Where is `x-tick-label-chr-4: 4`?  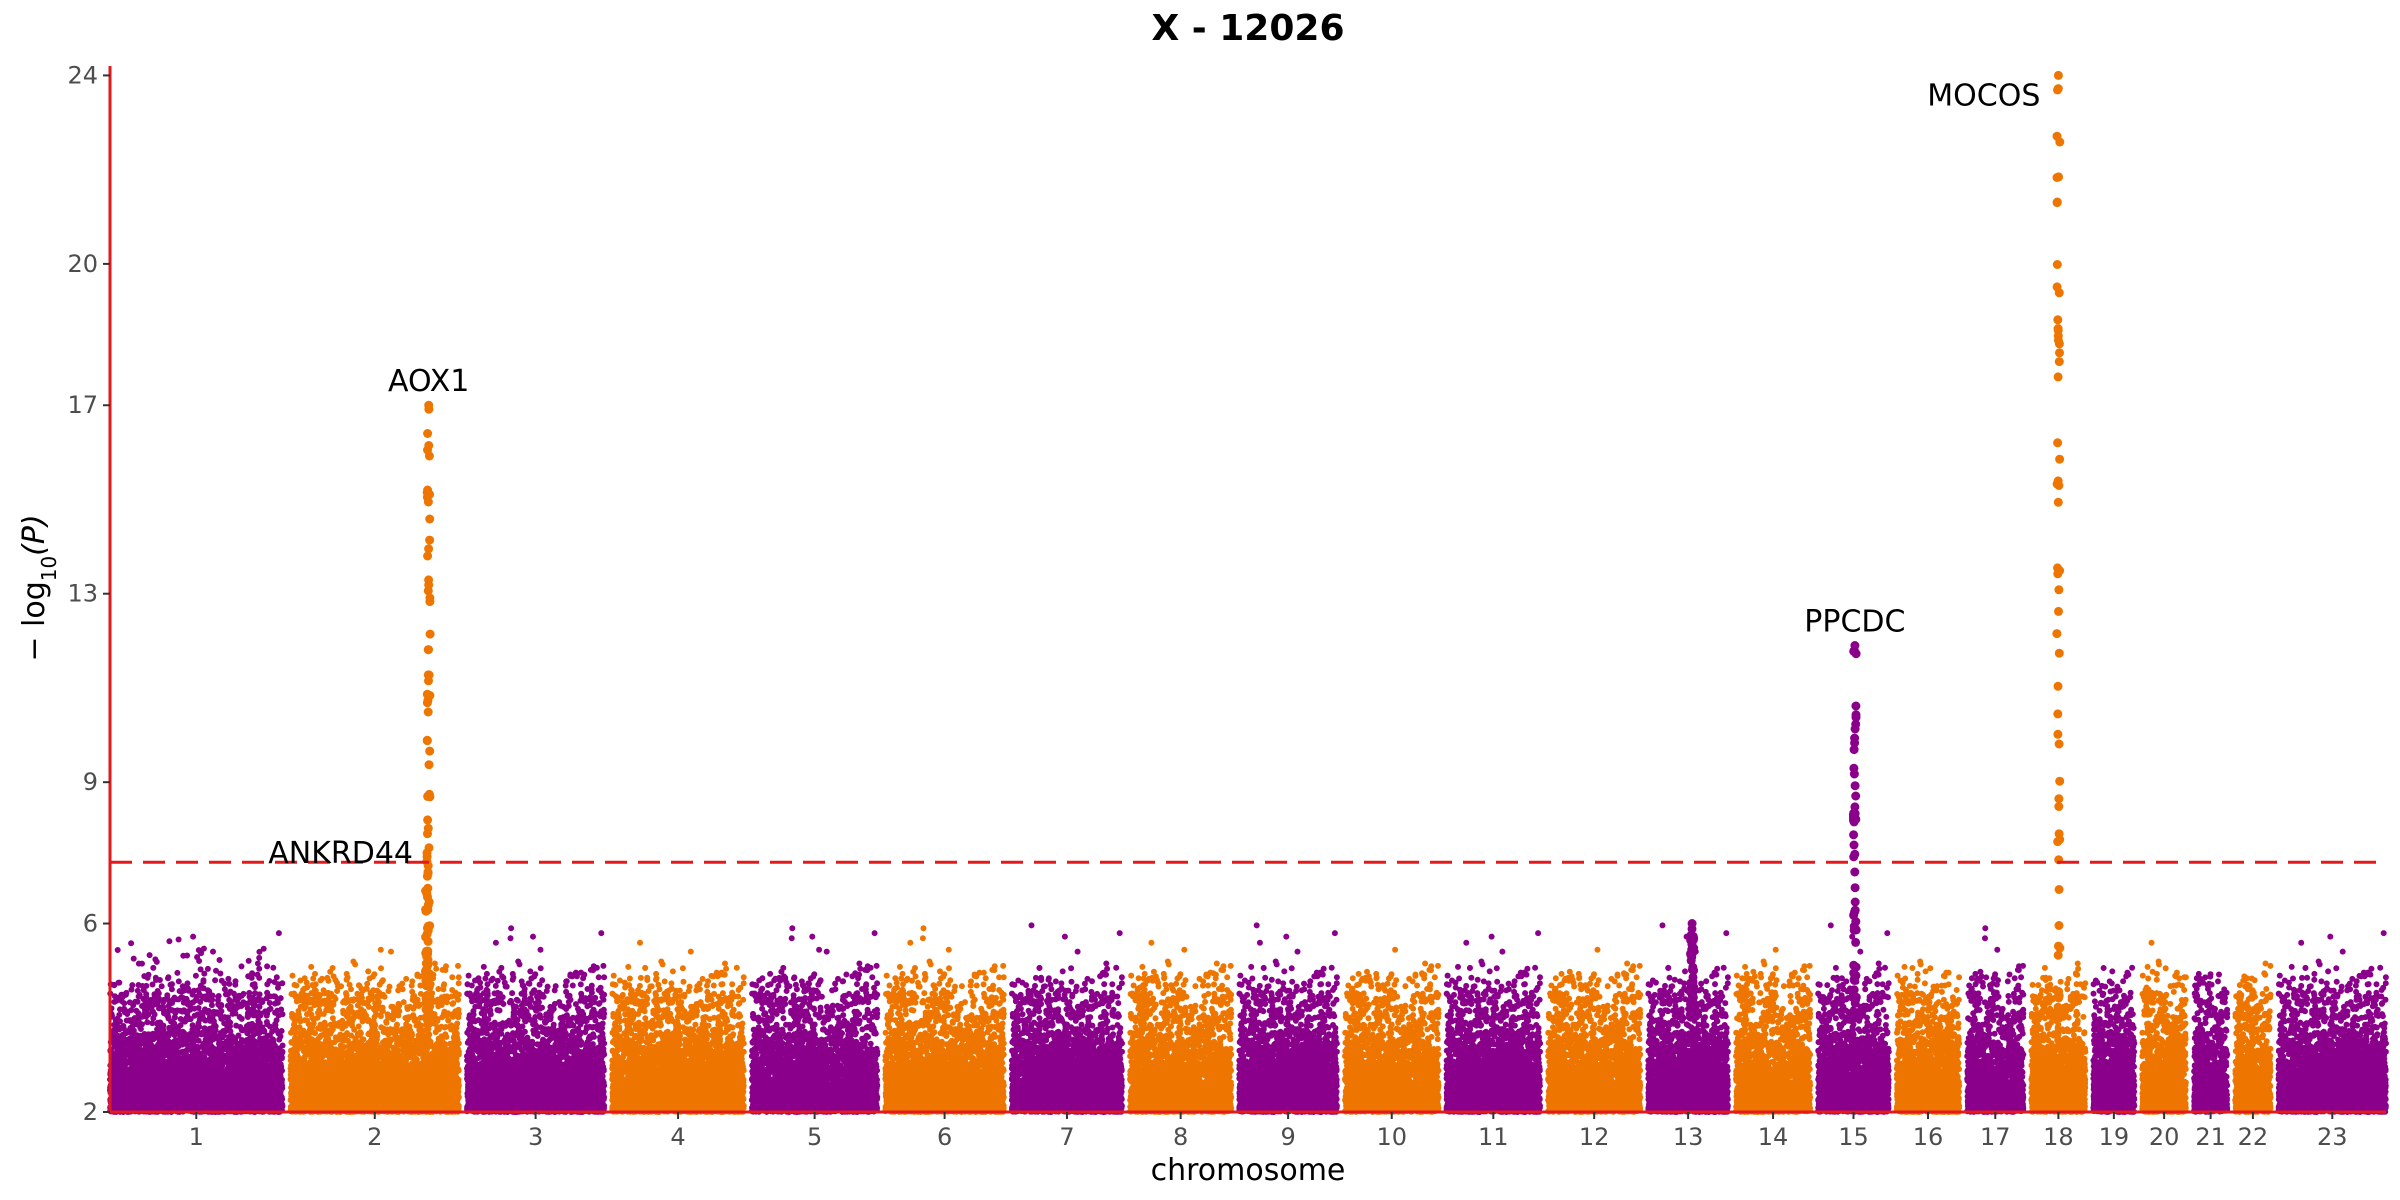
x-tick-label-chr-4: 4 is located at coordinates (677, 1137).